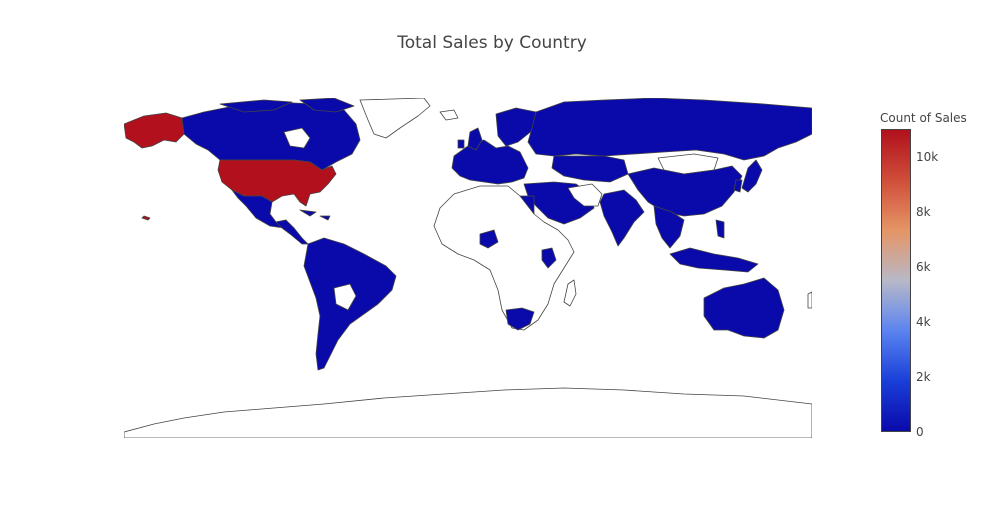  I want to click on country-kenya, so click(549, 258).